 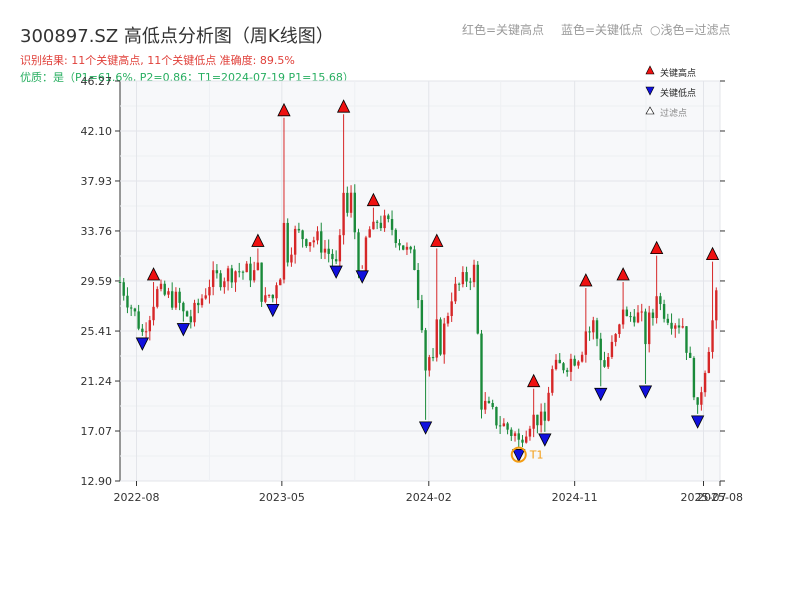 What do you see at coordinates (720, 497) in the screenshot?
I see `xtick-label: 2025-08` at bounding box center [720, 497].